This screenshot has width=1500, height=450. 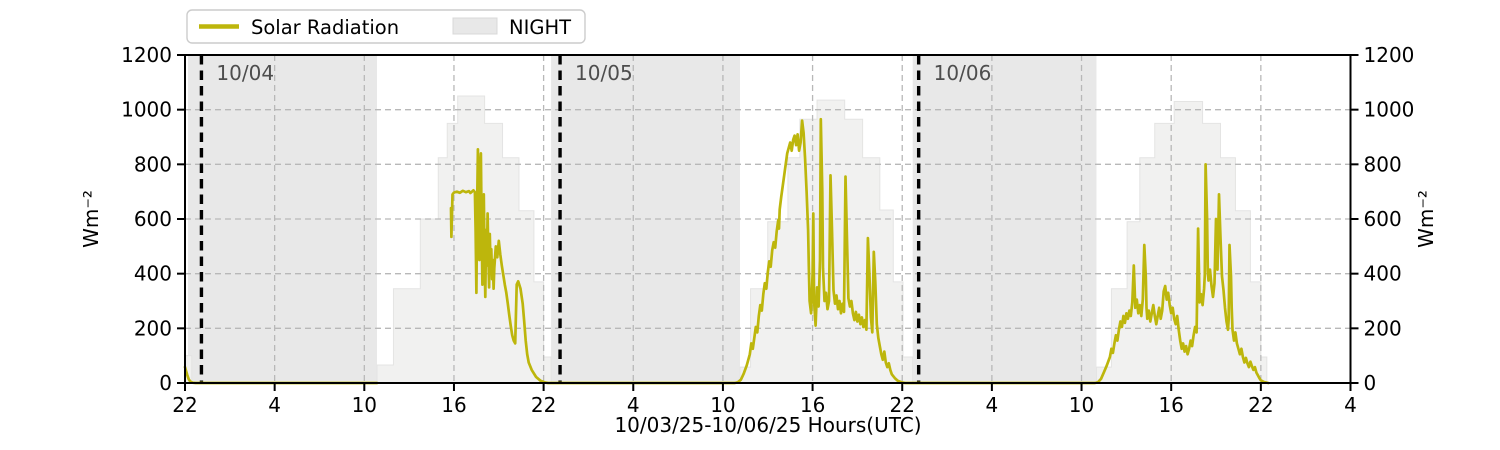 I want to click on y-tick-label-left: 800, so click(x=153, y=164).